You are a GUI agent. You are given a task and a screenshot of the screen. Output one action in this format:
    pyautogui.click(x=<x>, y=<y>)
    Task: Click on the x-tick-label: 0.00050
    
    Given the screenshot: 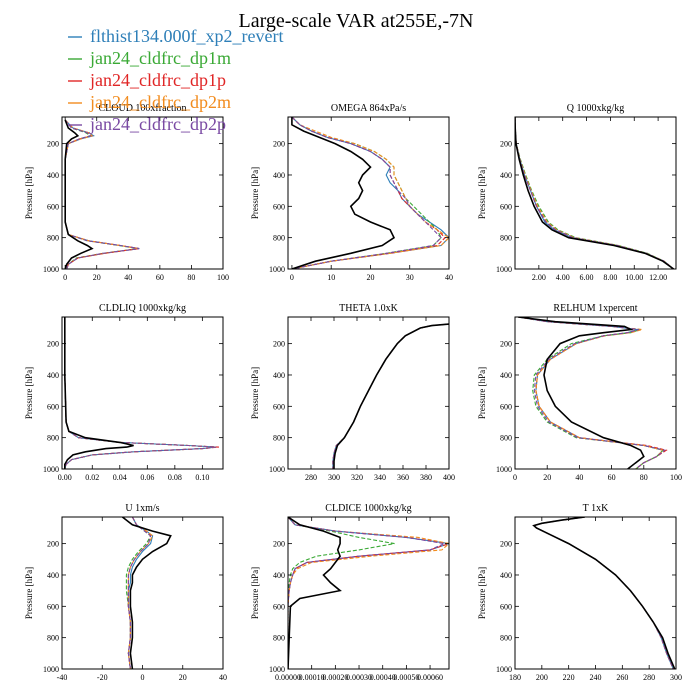 What is the action you would take?
    pyautogui.click(x=406, y=677)
    